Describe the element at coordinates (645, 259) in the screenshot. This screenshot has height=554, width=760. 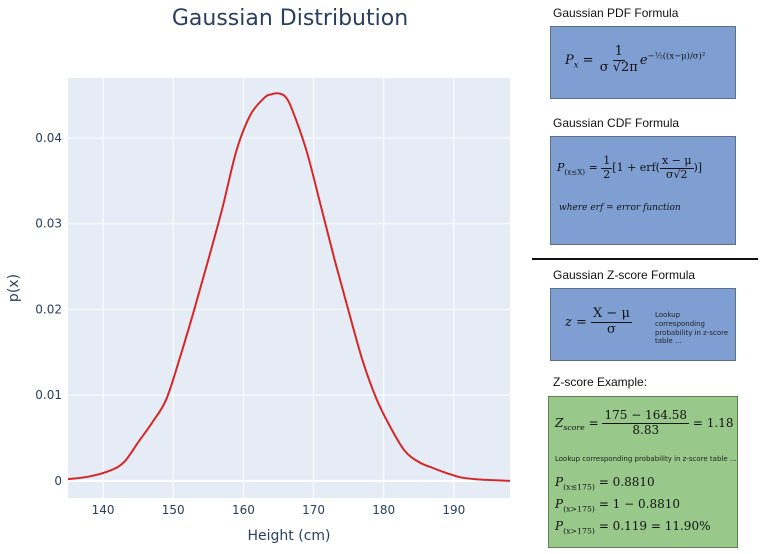
I see `section-divider` at that location.